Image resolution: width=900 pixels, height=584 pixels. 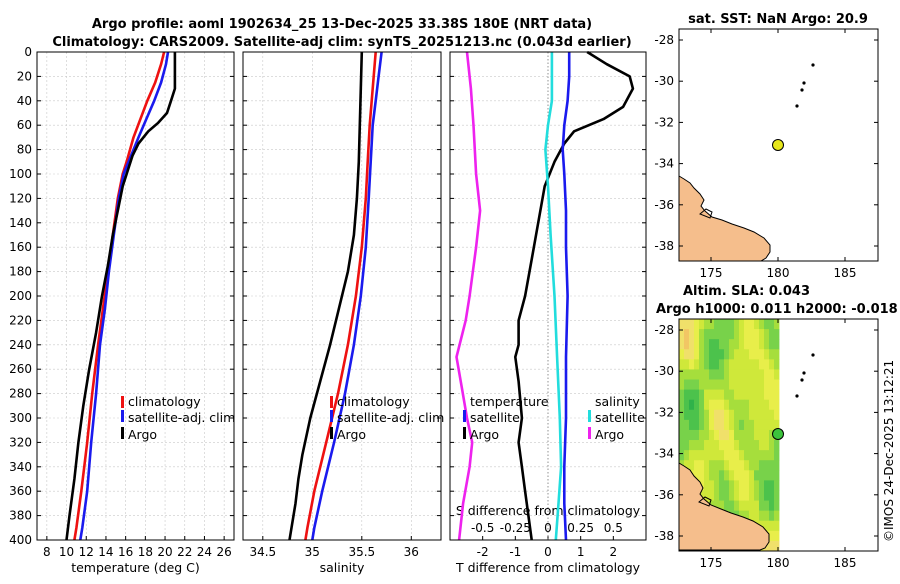 I want to click on y-tick-label: 0, so click(x=28, y=52).